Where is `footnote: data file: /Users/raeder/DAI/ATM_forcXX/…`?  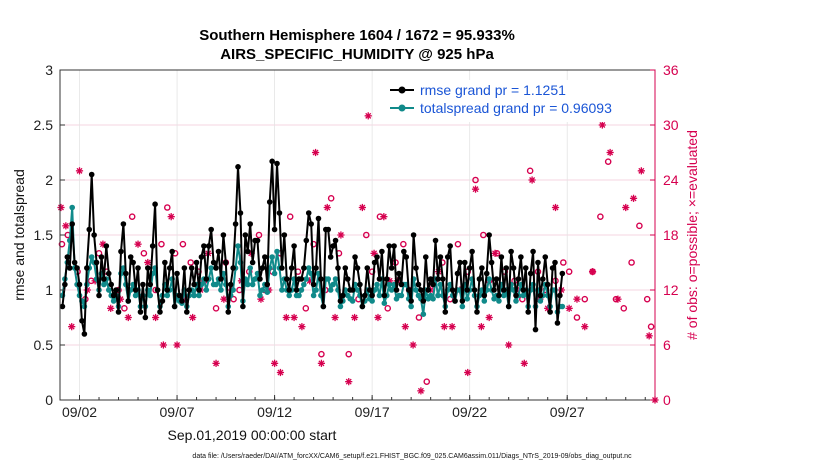
footnote: data file: /Users/raeder/DAI/ATM_forcXX/… is located at coordinates (412, 456).